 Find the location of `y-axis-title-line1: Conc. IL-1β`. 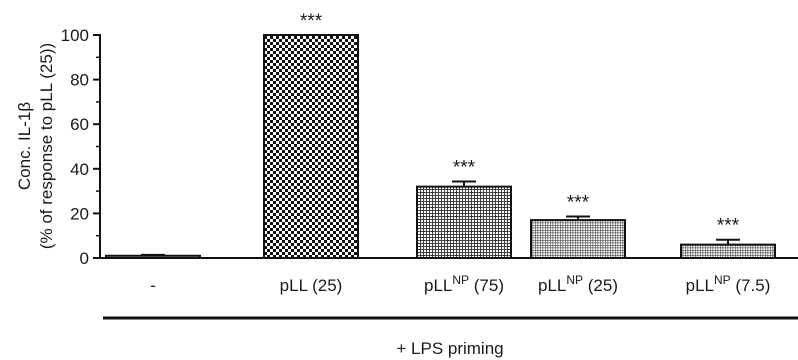

y-axis-title-line1: Conc. IL-1β is located at coordinates (24, 146).